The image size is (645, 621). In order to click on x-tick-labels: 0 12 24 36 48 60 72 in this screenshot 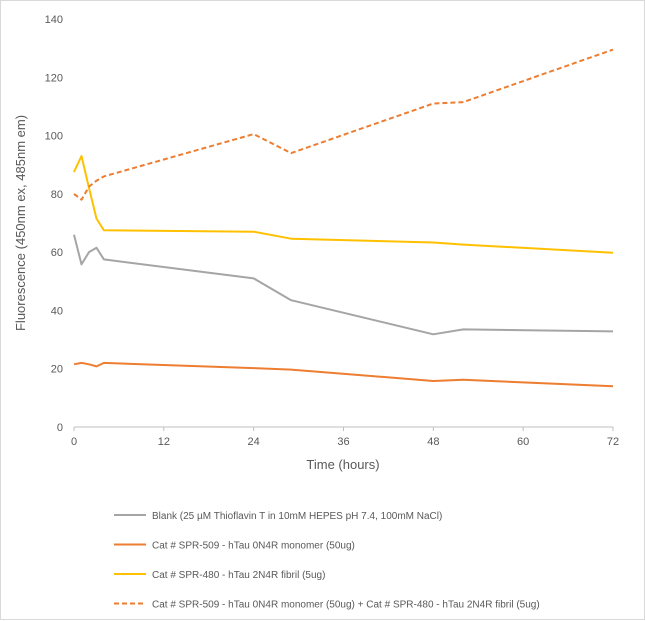, I will do `click(345, 437)`.